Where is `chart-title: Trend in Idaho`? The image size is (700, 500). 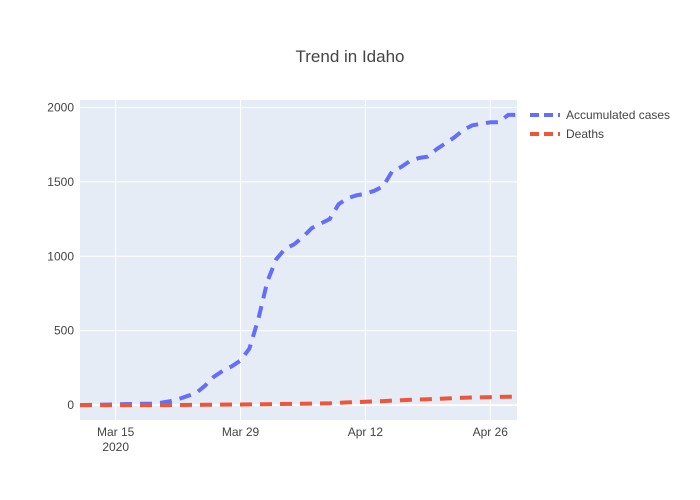 chart-title: Trend in Idaho is located at coordinates (350, 56).